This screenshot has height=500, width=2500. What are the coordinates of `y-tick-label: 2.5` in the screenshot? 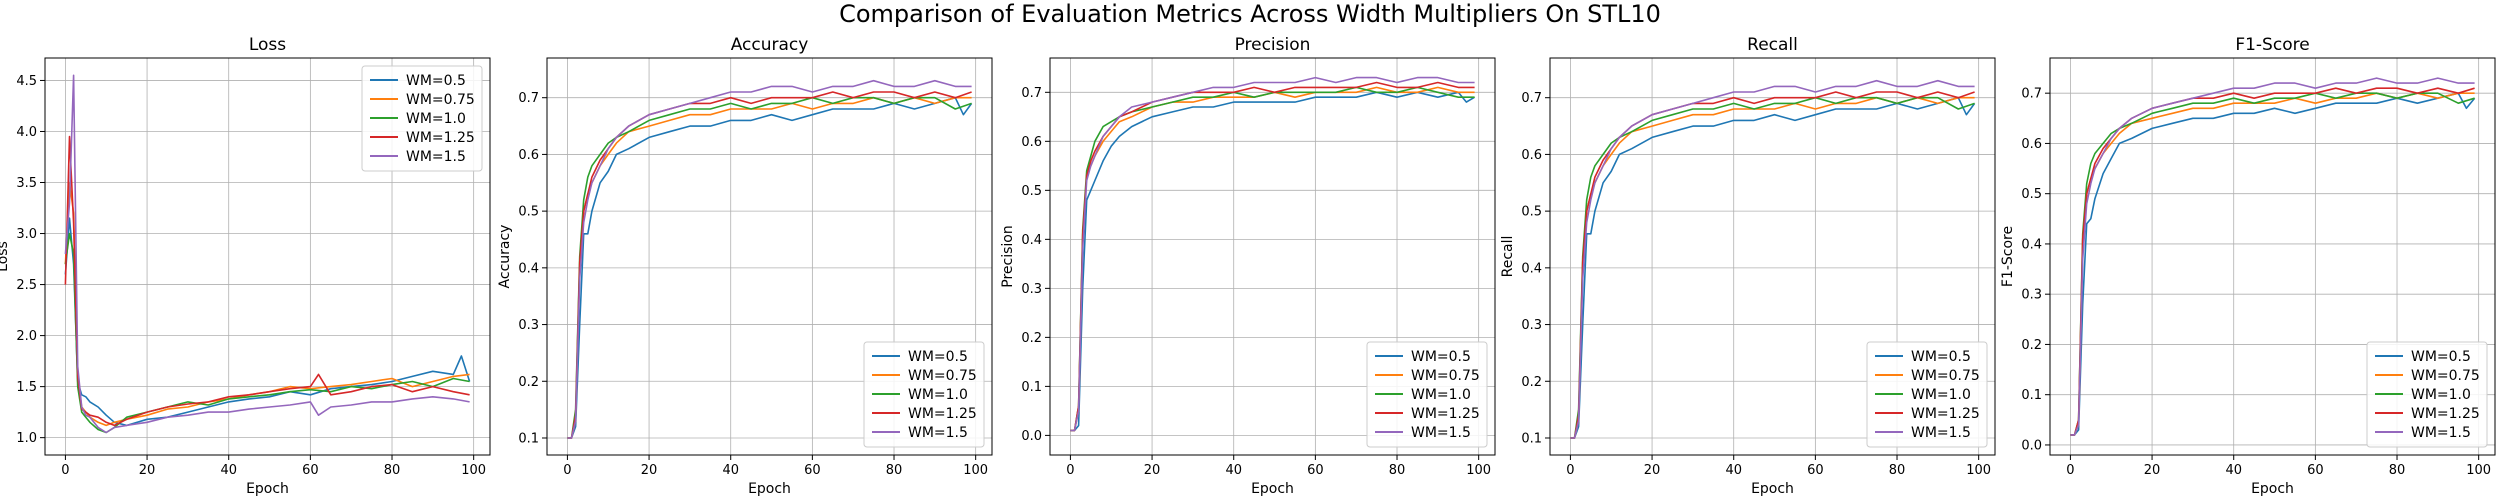 It's located at (26, 285).